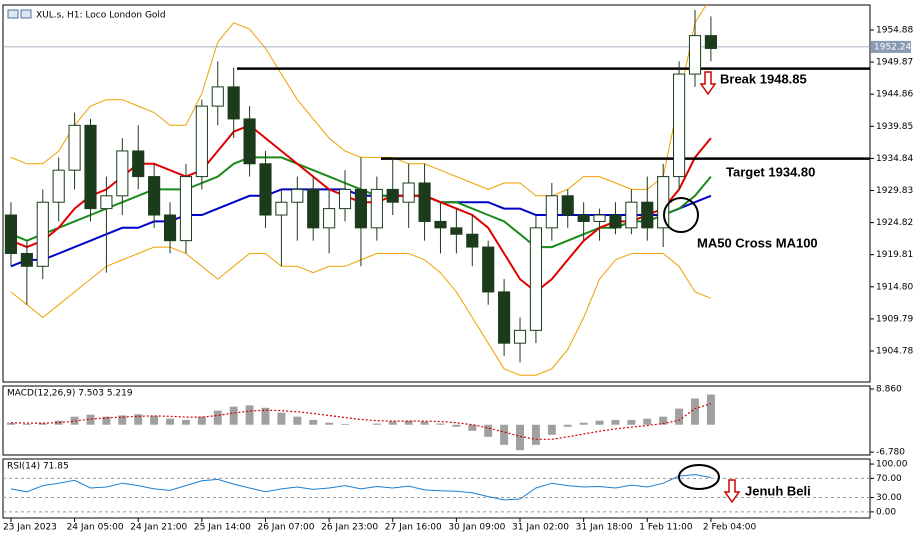 This screenshot has width=916, height=541. Describe the element at coordinates (894, 127) in the screenshot. I see `y-tick-label: 1939.85` at that location.